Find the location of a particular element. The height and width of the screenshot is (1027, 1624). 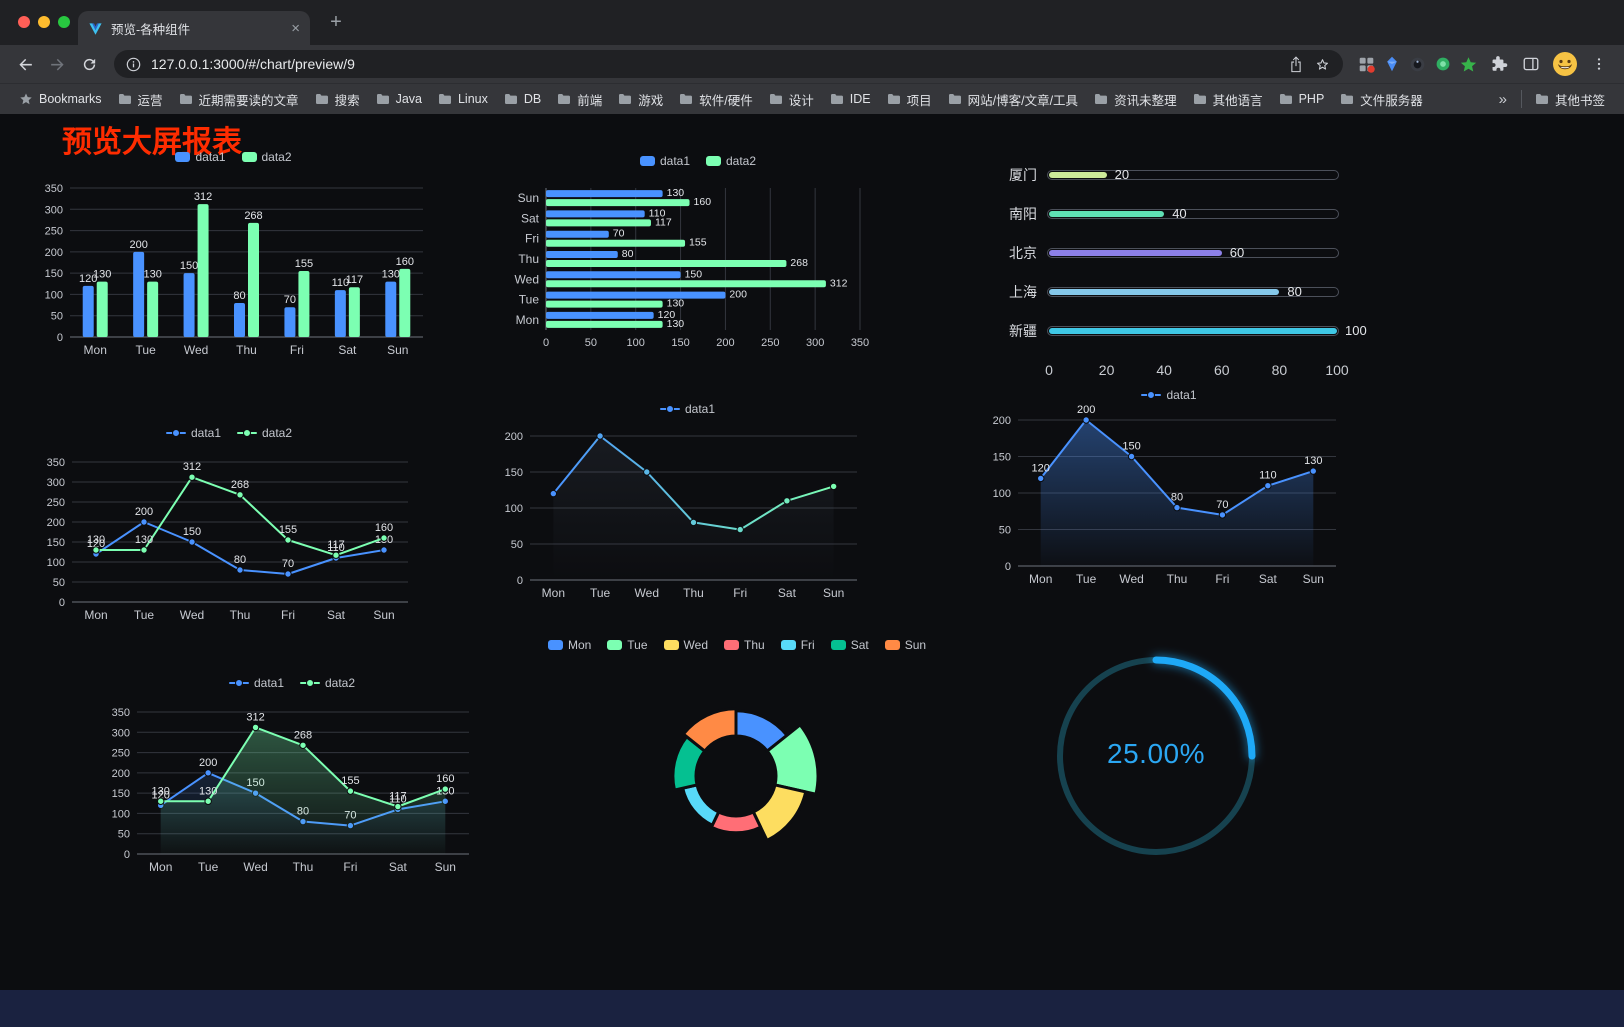

bookmark-label: 设计 is located at coordinates (801, 100).